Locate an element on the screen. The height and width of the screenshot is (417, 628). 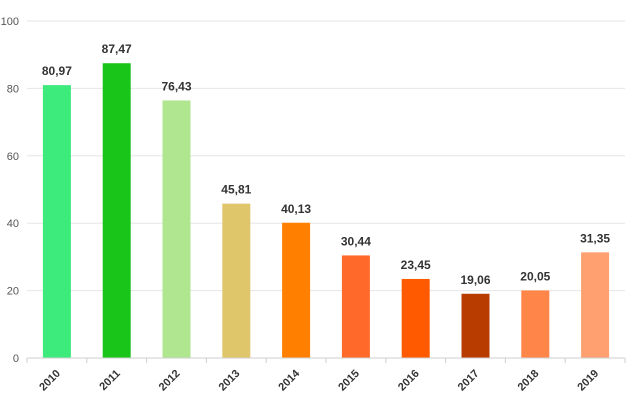
data-label-2016: 23,45 is located at coordinates (416, 265).